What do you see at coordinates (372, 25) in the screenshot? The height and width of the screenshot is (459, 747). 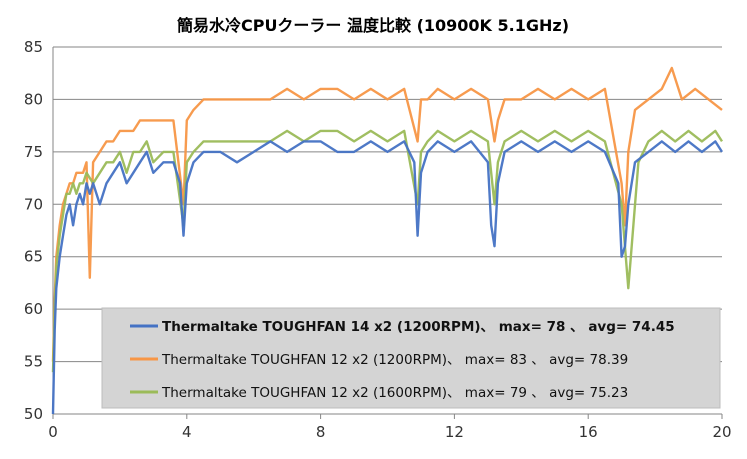 I see `chart-title: 簡易水冷CPUクーラー 温度比較 (10900K 5.1GHz)` at bounding box center [372, 25].